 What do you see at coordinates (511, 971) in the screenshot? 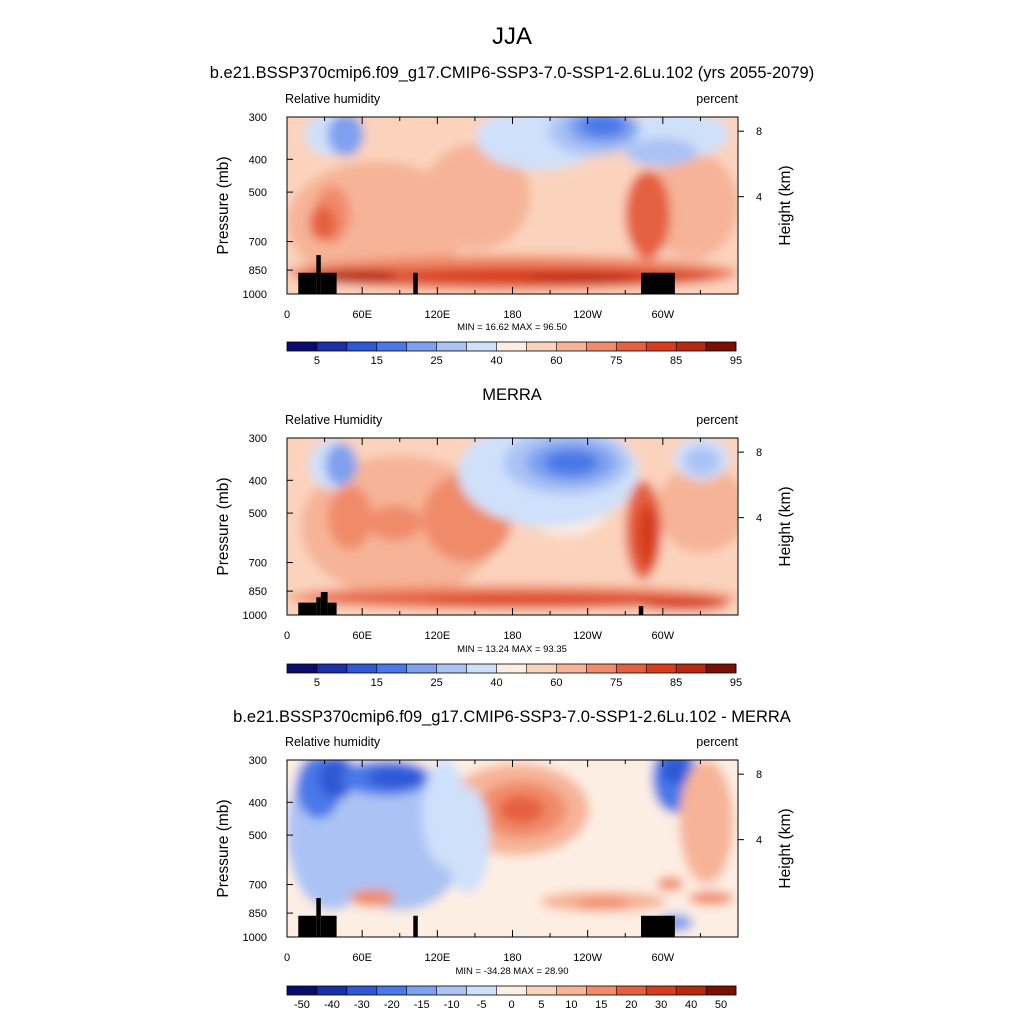
I see `min-max-stats: MIN = -34.28 MAX = 28.90` at bounding box center [511, 971].